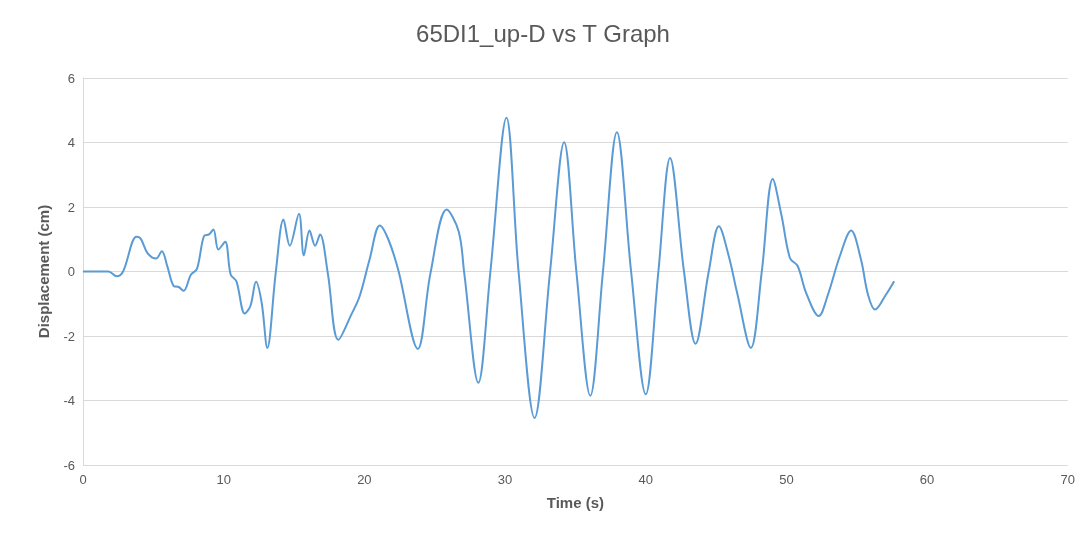 The image size is (1086, 541). Describe the element at coordinates (71, 207) in the screenshot. I see `y-tick-label: 2` at that location.